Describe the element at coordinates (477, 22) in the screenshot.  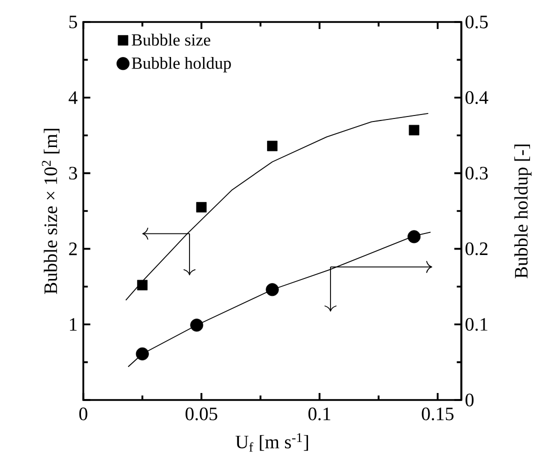
I see `y2-tick-label: 0.5` at that location.